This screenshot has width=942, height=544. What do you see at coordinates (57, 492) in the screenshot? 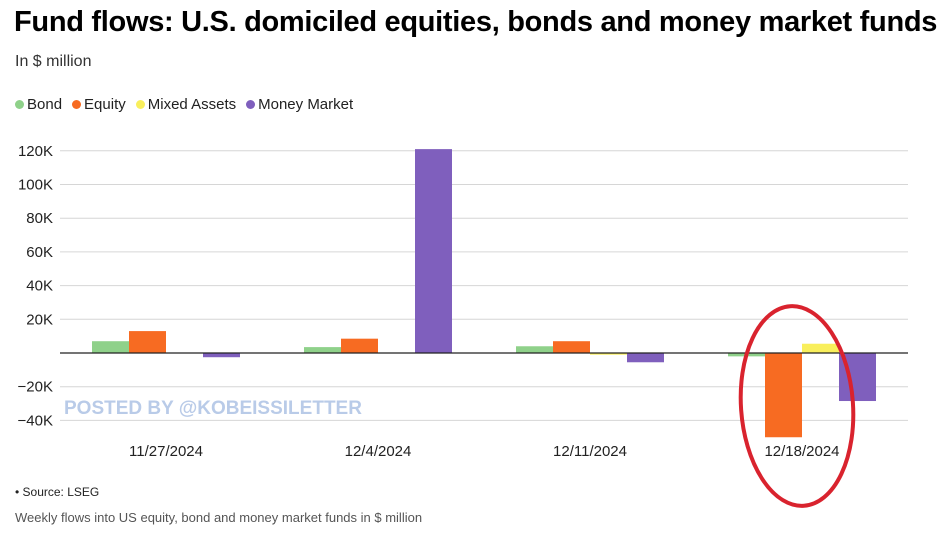
I see `source-note: • Source: LSEG` at bounding box center [57, 492].